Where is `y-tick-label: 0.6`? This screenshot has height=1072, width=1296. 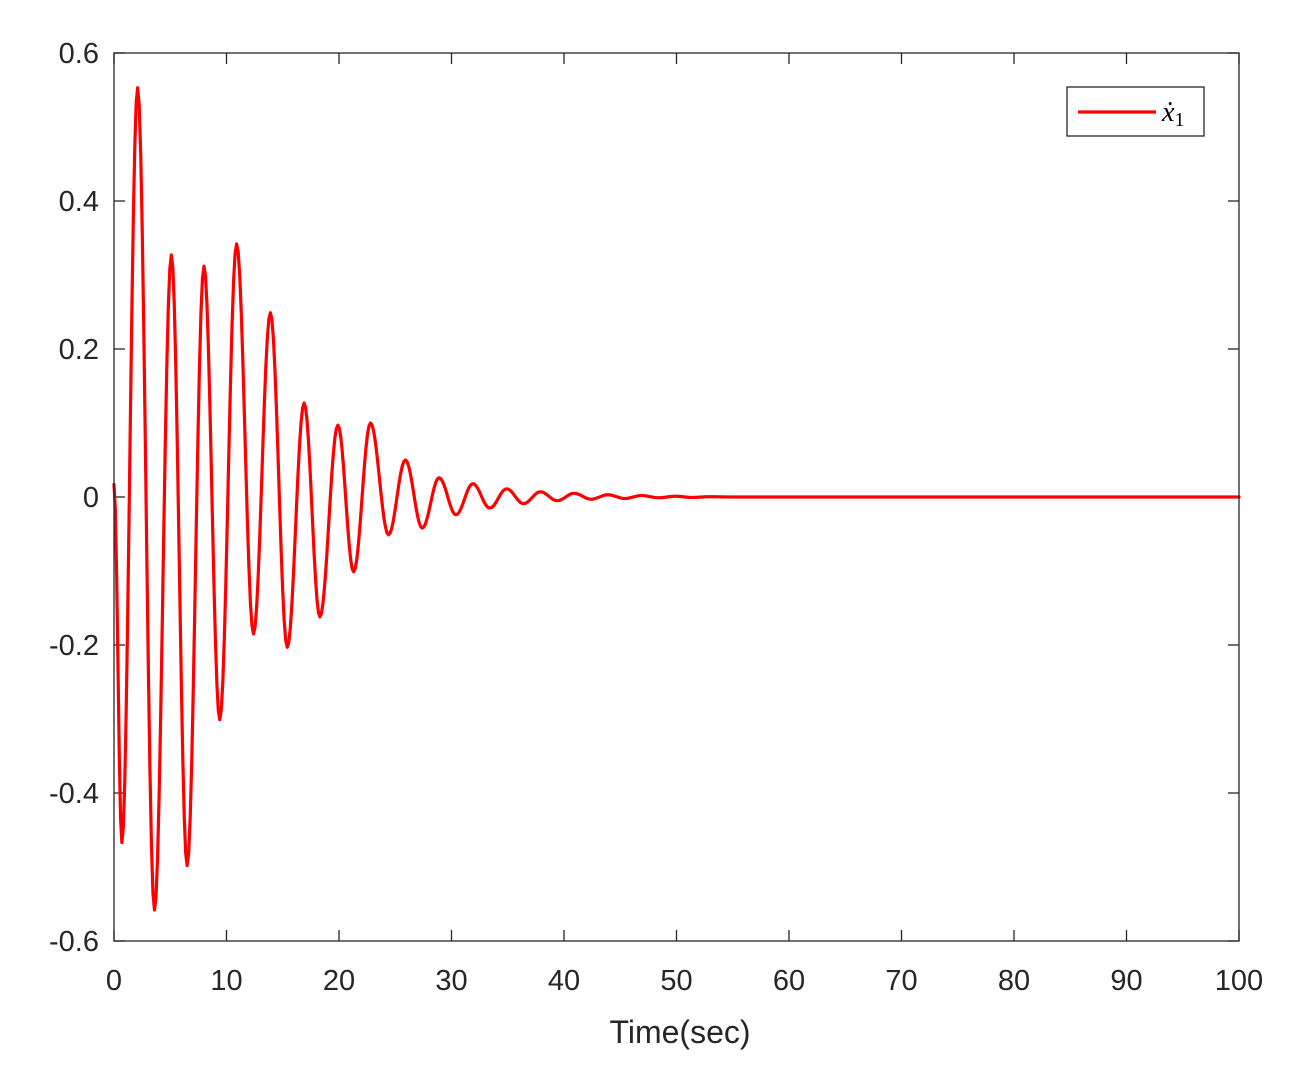 y-tick-label: 0.6 is located at coordinates (79, 54).